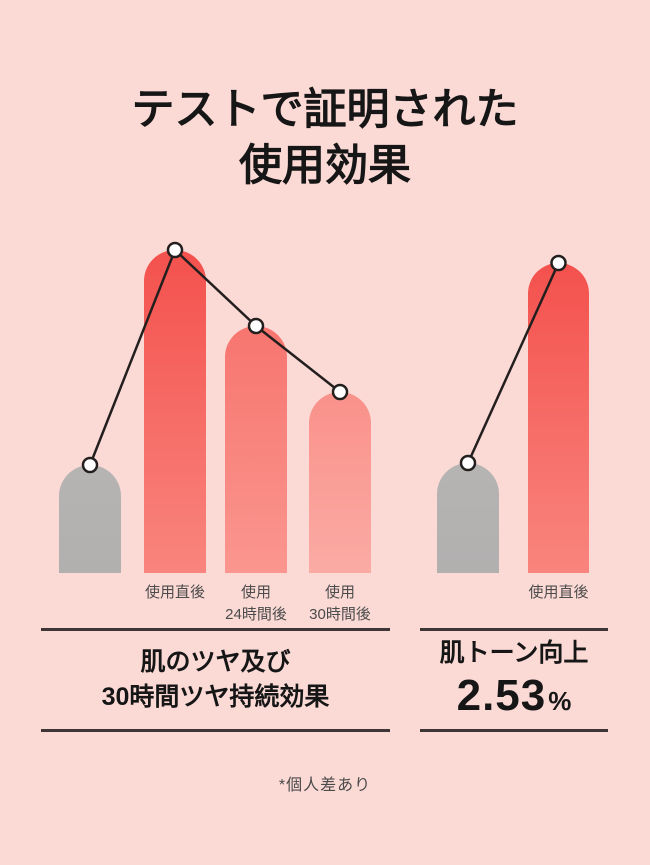 Image resolution: width=650 pixels, height=865 pixels. I want to click on bar-30h-after-use, so click(340, 482).